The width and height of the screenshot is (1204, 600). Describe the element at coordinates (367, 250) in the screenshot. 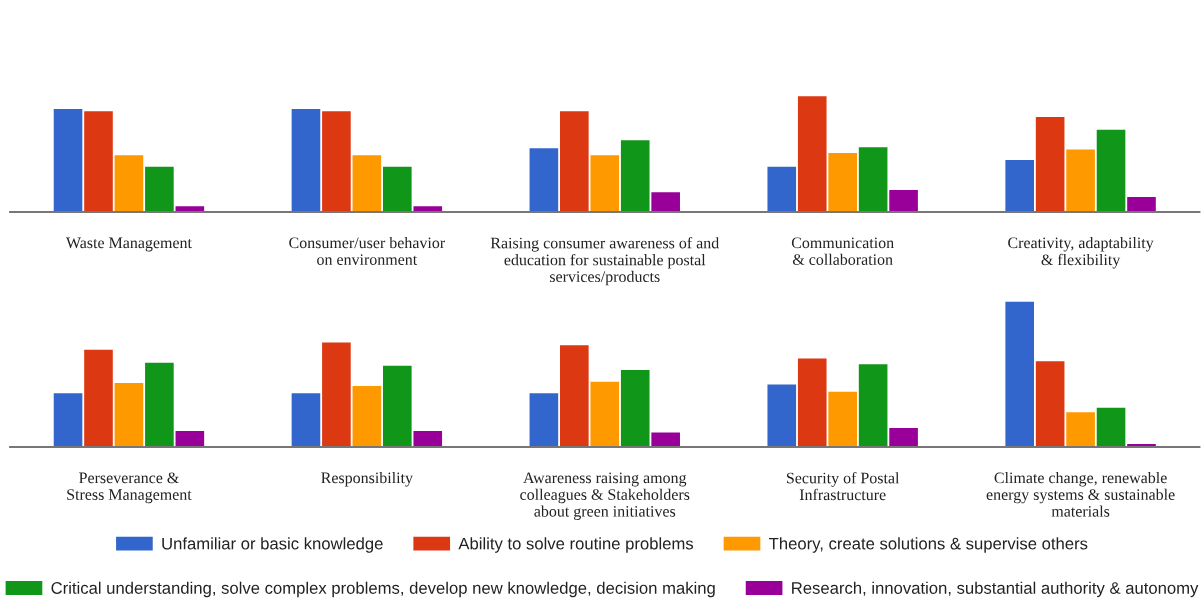

I see `x-tick-label: Consumer/user behavior on environment` at that location.